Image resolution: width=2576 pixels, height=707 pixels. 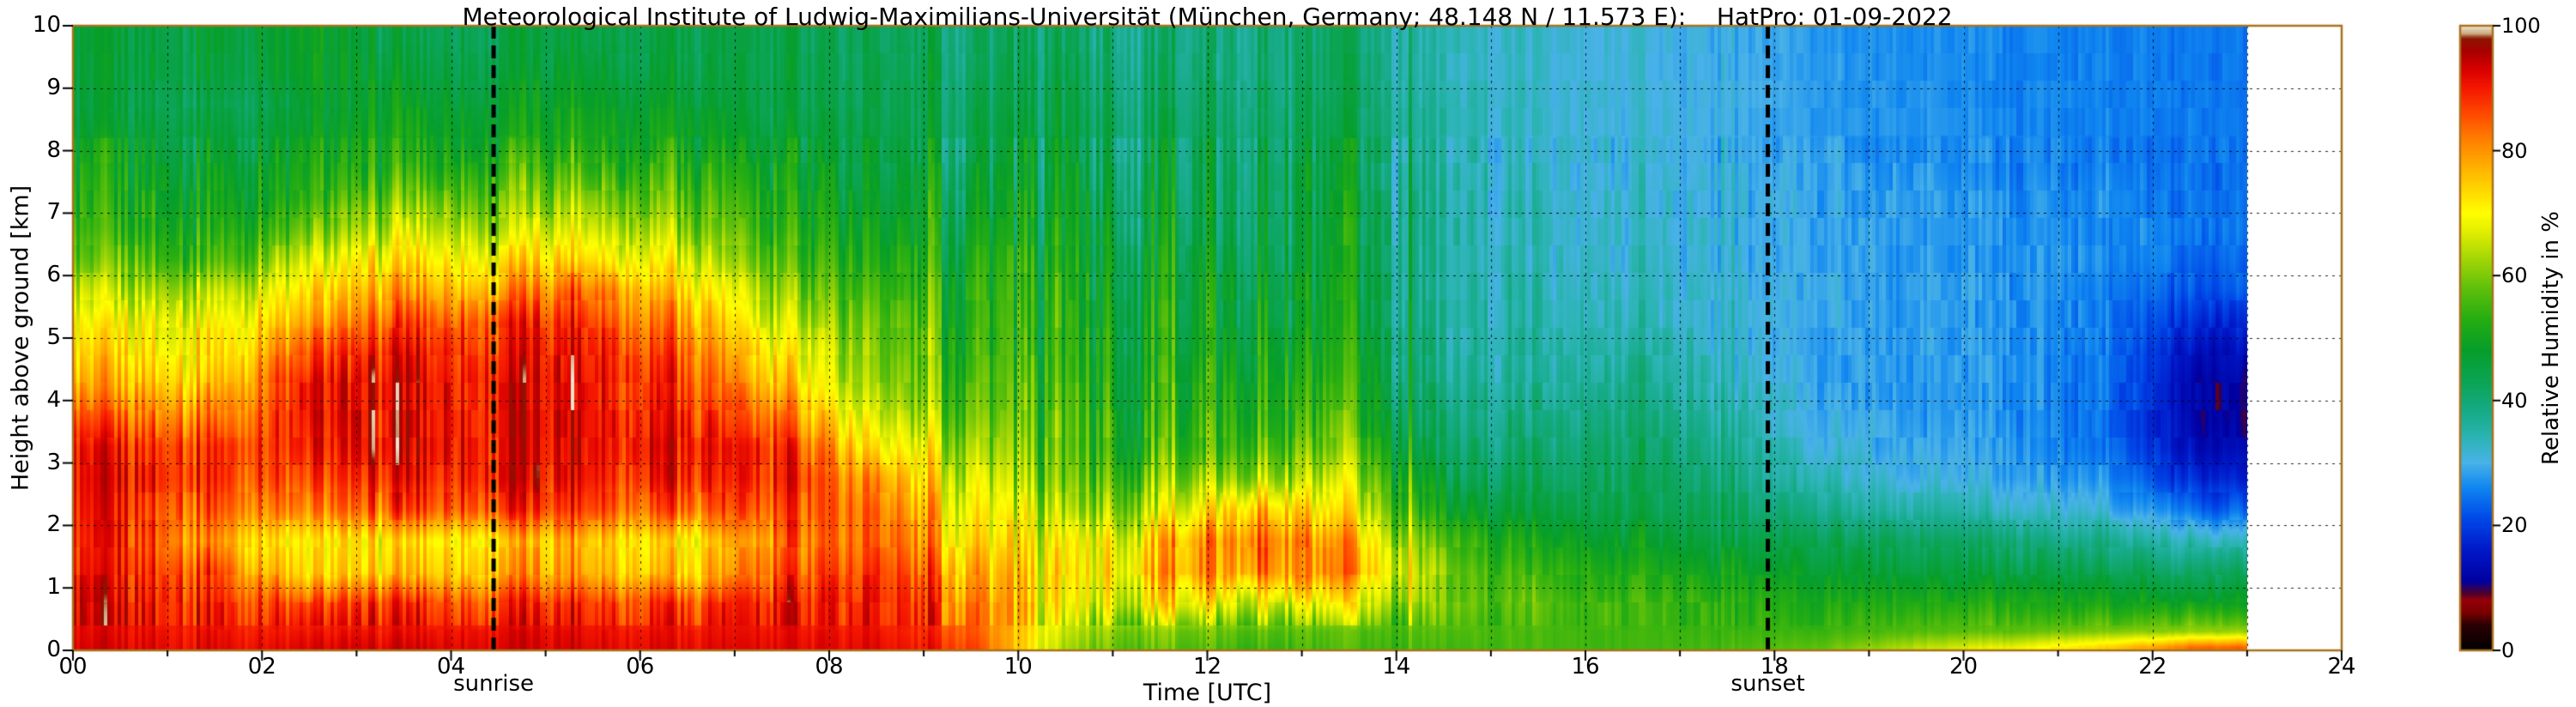 What do you see at coordinates (2514, 525) in the screenshot?
I see `colorbar-tick-label: 20` at bounding box center [2514, 525].